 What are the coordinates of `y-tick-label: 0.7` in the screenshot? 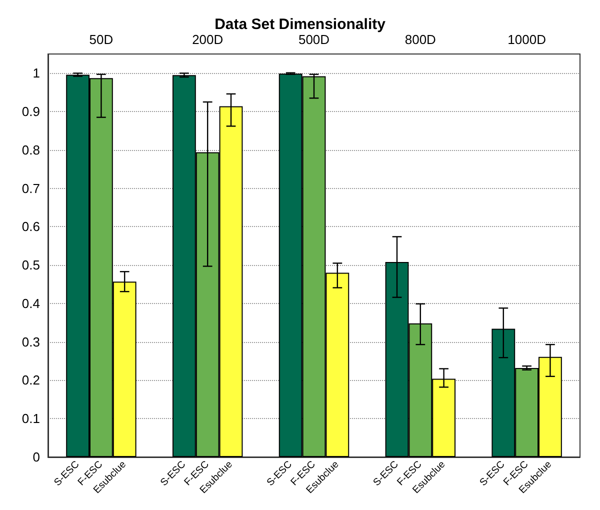 It's located at (31, 188).